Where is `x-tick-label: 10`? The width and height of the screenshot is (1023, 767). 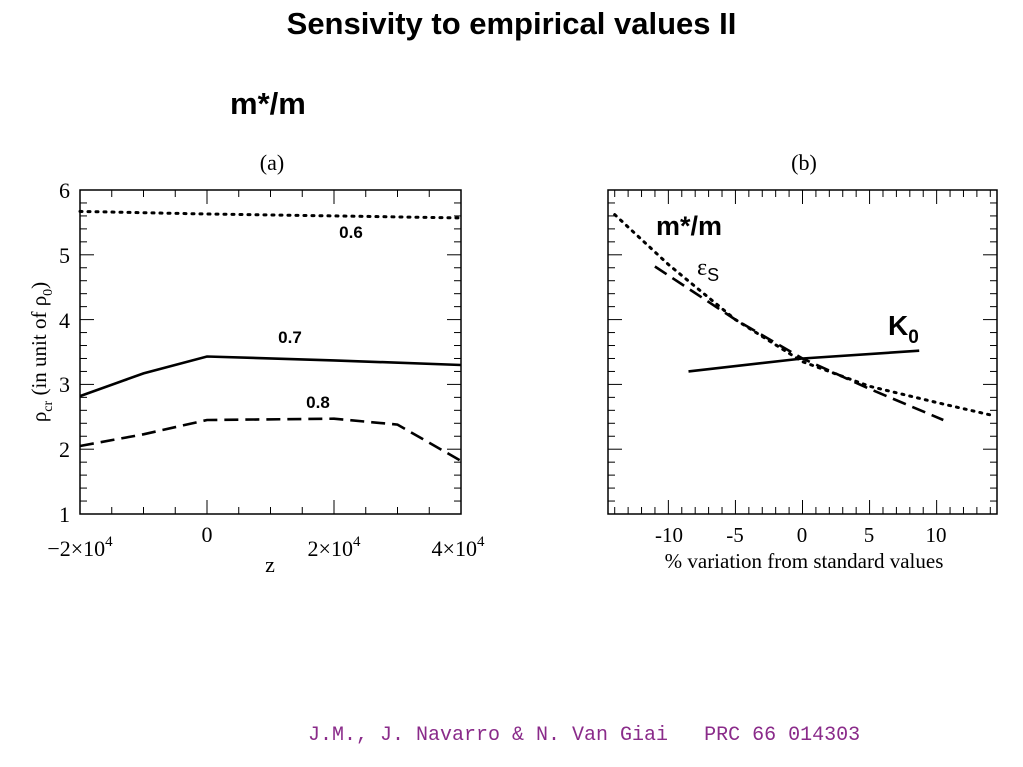 x-tick-label: 10 is located at coordinates (936, 535).